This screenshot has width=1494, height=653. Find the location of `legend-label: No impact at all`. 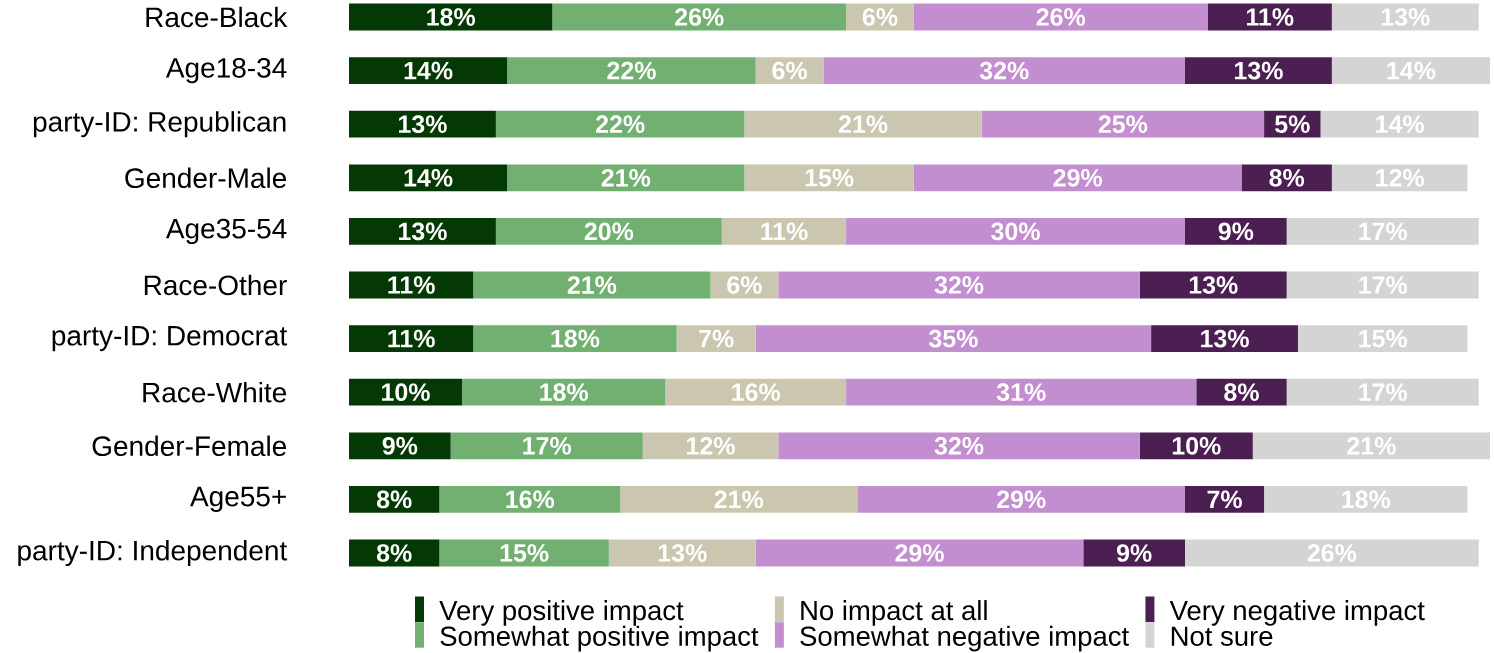

legend-label: No impact at all is located at coordinates (894, 613).